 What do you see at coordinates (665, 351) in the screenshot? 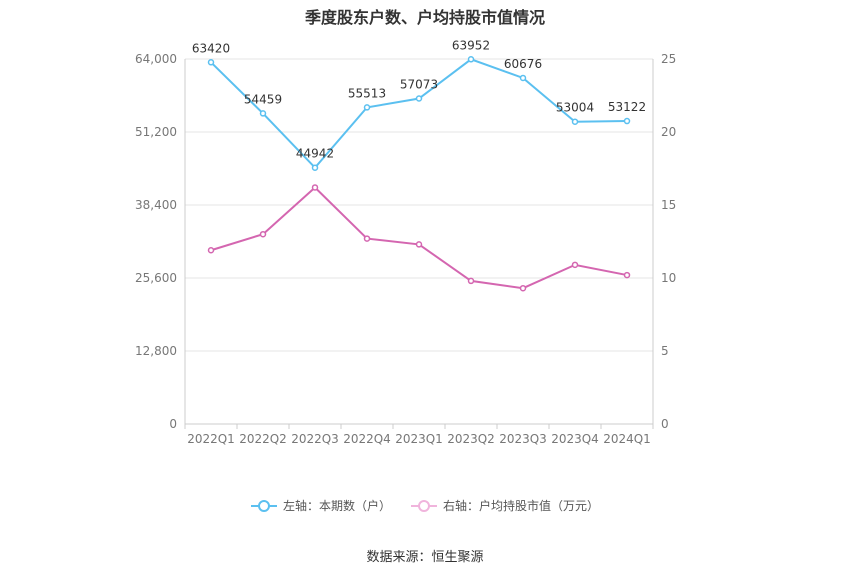
I see `right-axis-tick-label: 5` at bounding box center [665, 351].